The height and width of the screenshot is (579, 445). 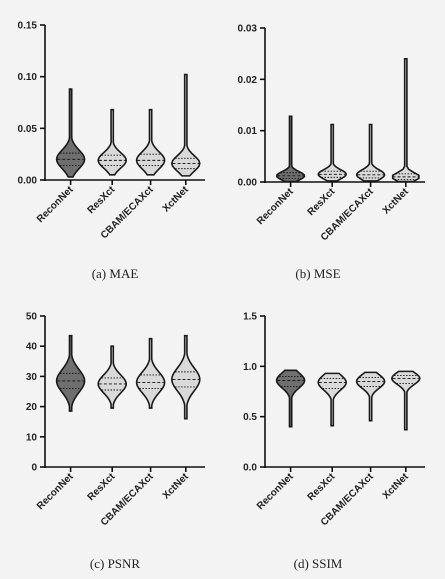 What do you see at coordinates (32, 377) in the screenshot?
I see `y-tick-label: 30` at bounding box center [32, 377].